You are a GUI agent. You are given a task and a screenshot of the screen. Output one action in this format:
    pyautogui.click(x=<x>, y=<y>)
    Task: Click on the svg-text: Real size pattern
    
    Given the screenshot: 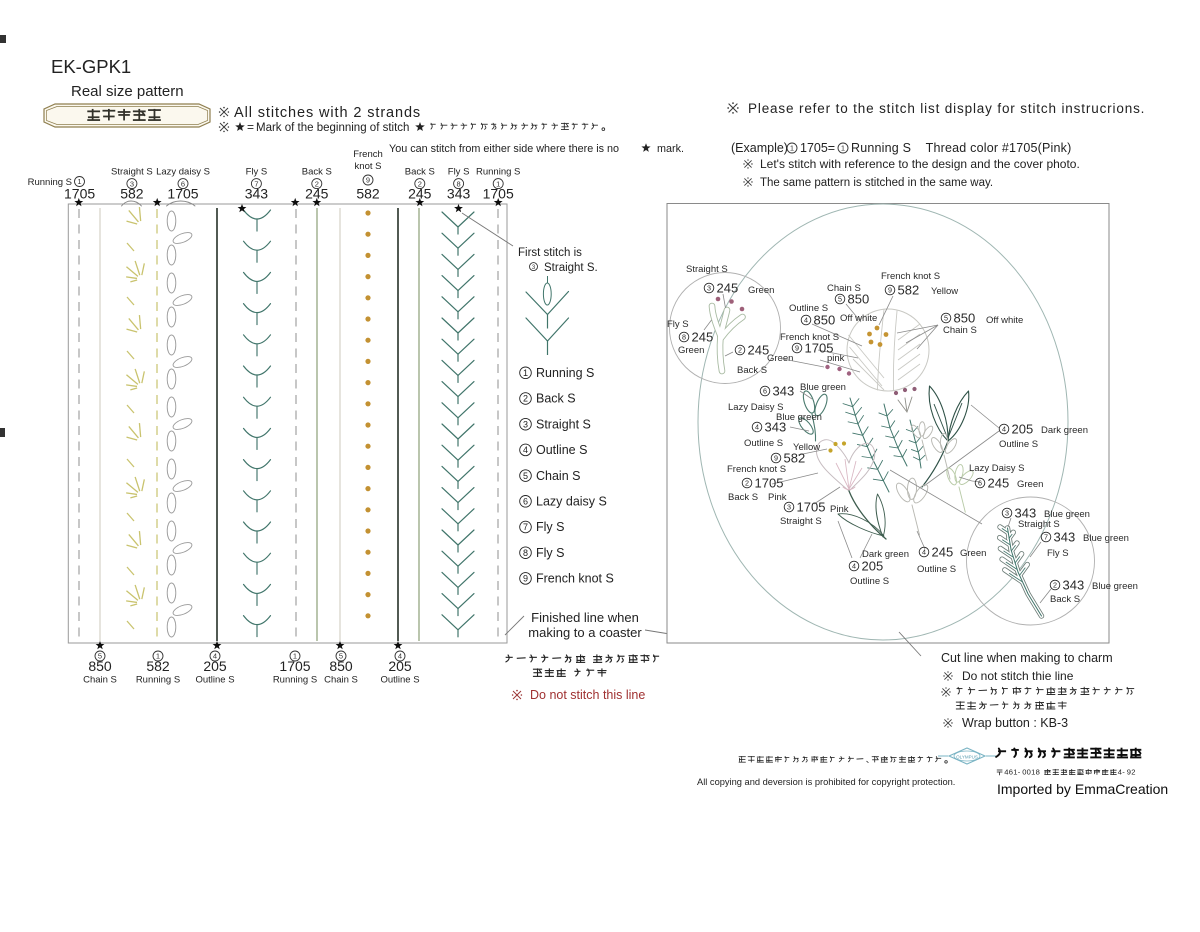 What is the action you would take?
    pyautogui.click(x=127, y=91)
    